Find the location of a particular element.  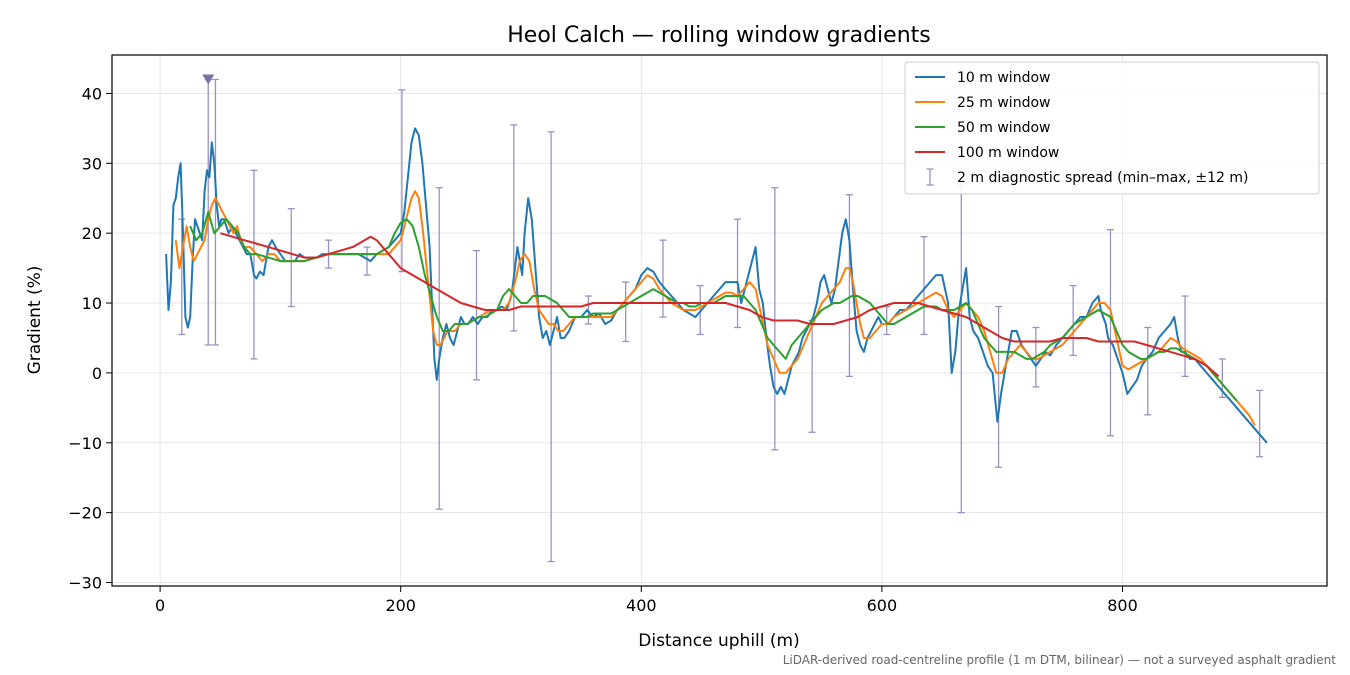

x-tick-label: 600 is located at coordinates (882, 605).